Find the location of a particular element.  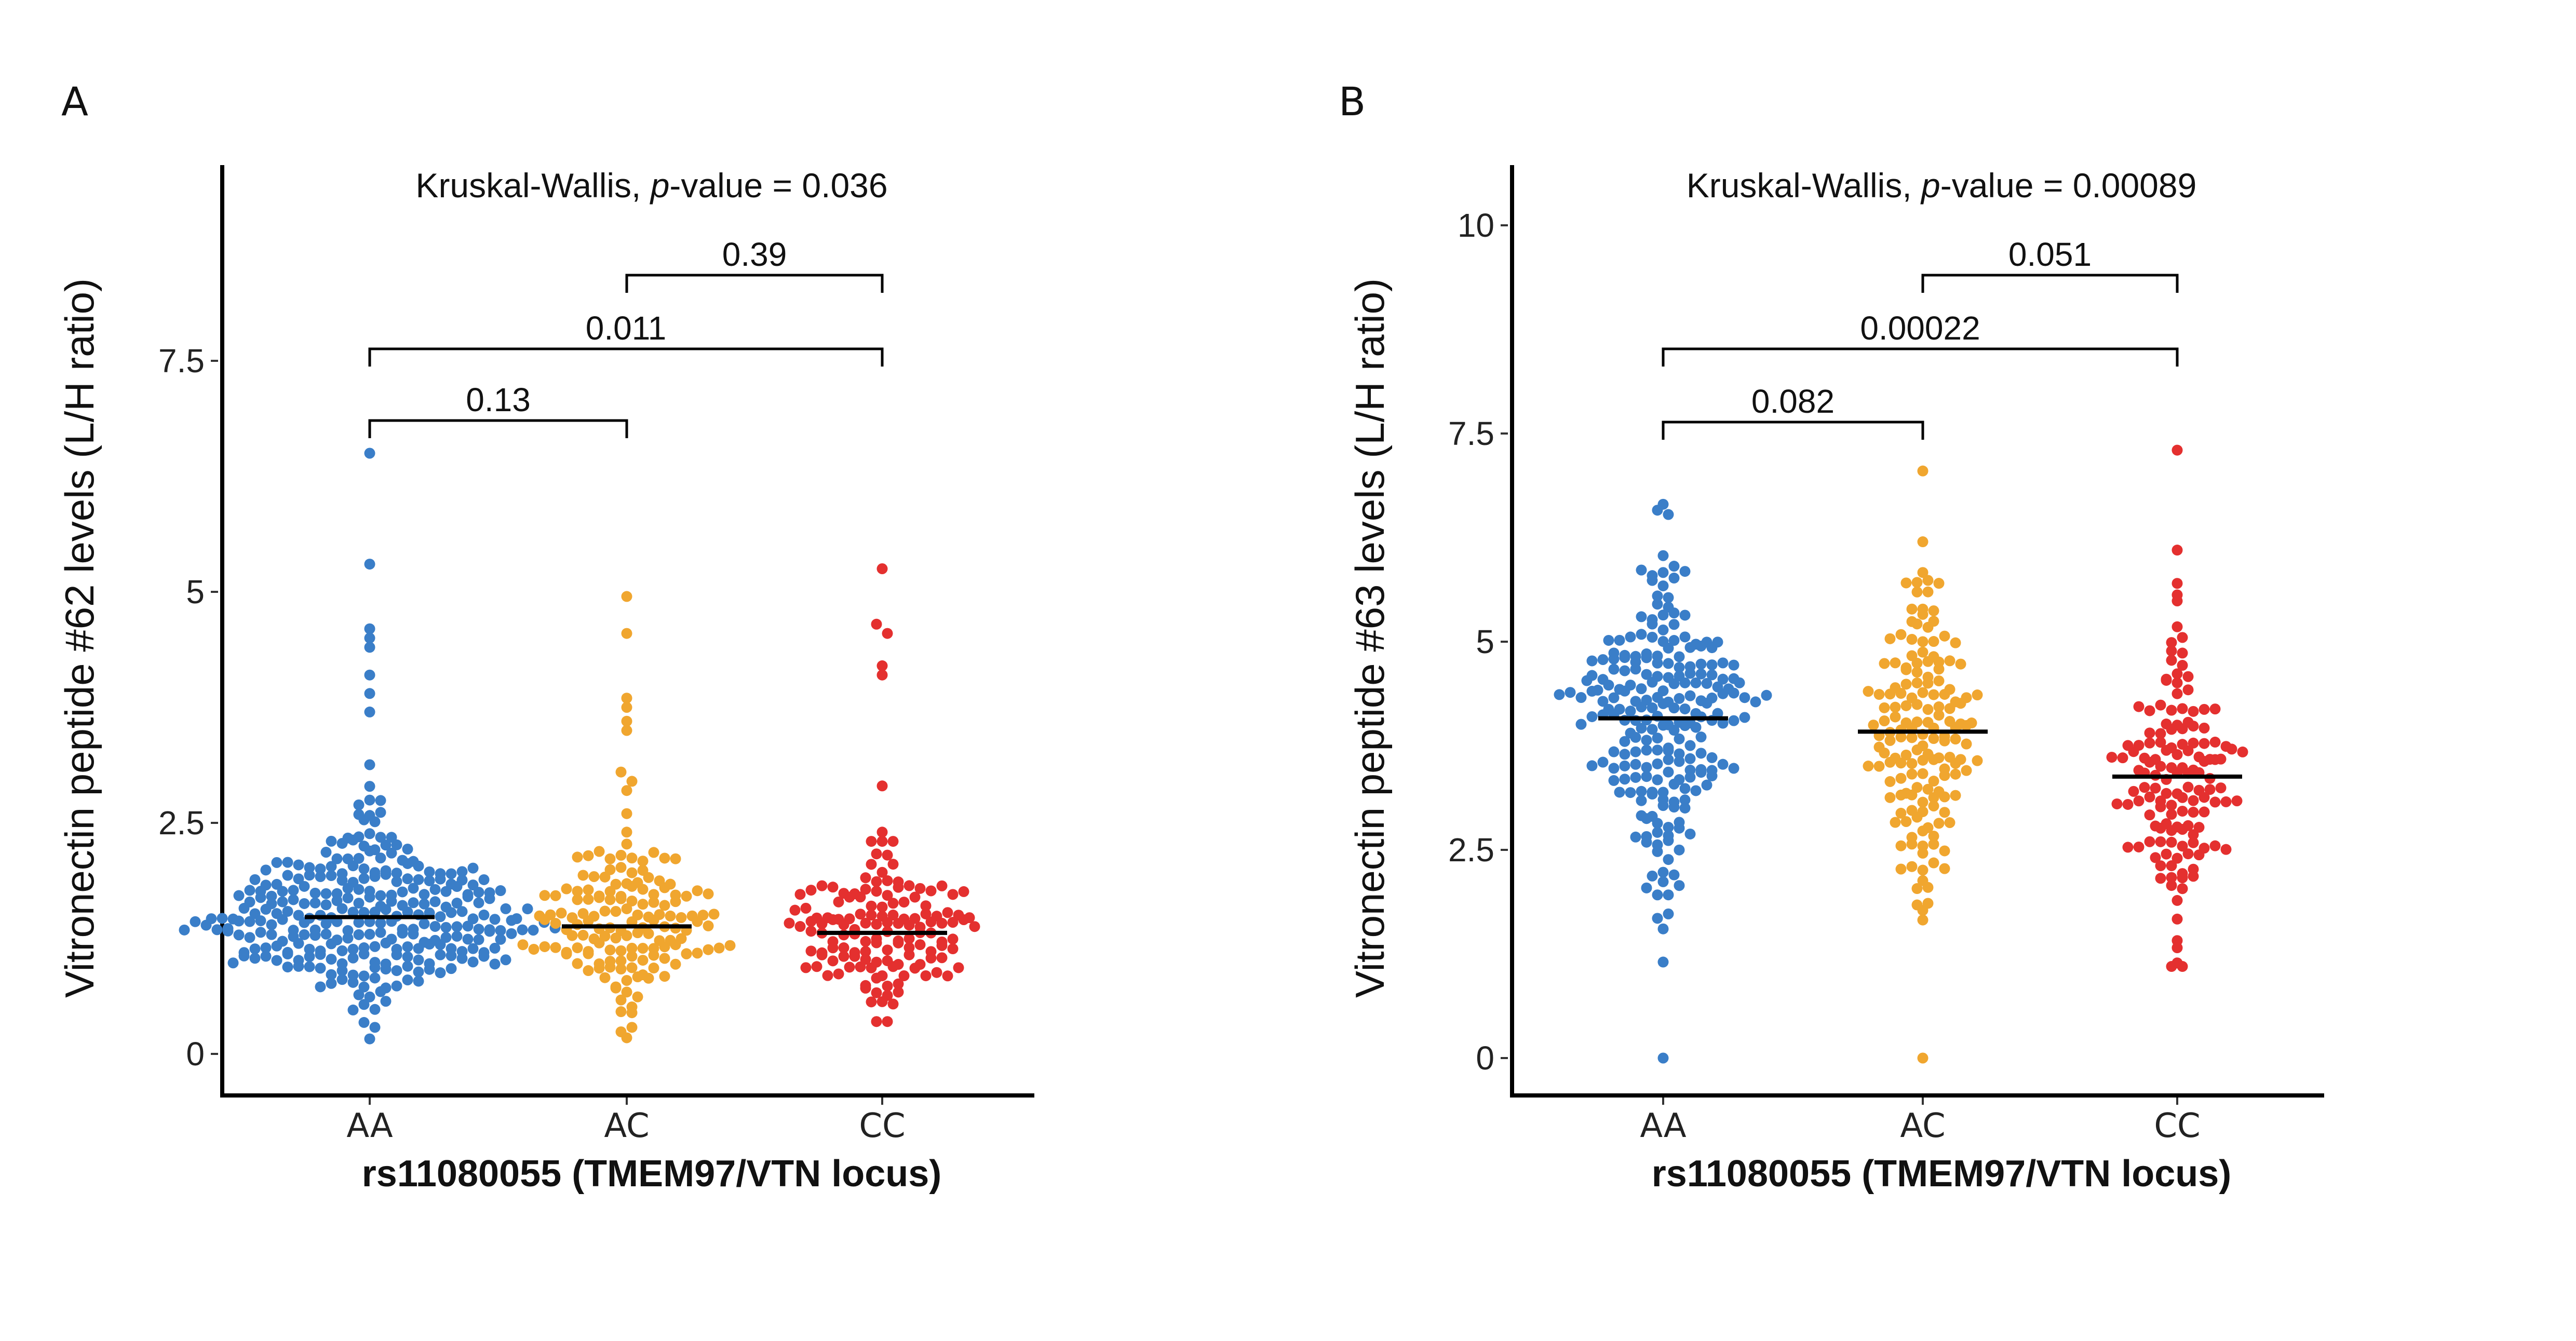

panel-a-x-tick-label-cc: CC is located at coordinates (882, 1126).